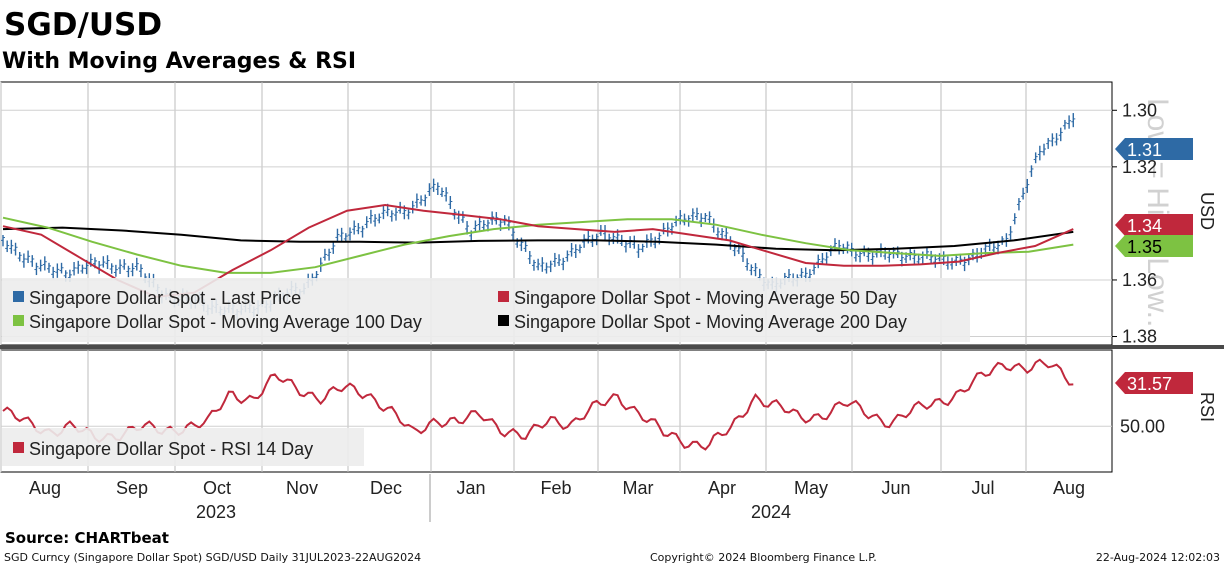  Describe the element at coordinates (171, 449) in the screenshot. I see `legend-label-rsi: Singapore Dollar Spot - RSI 14 Day` at that location.